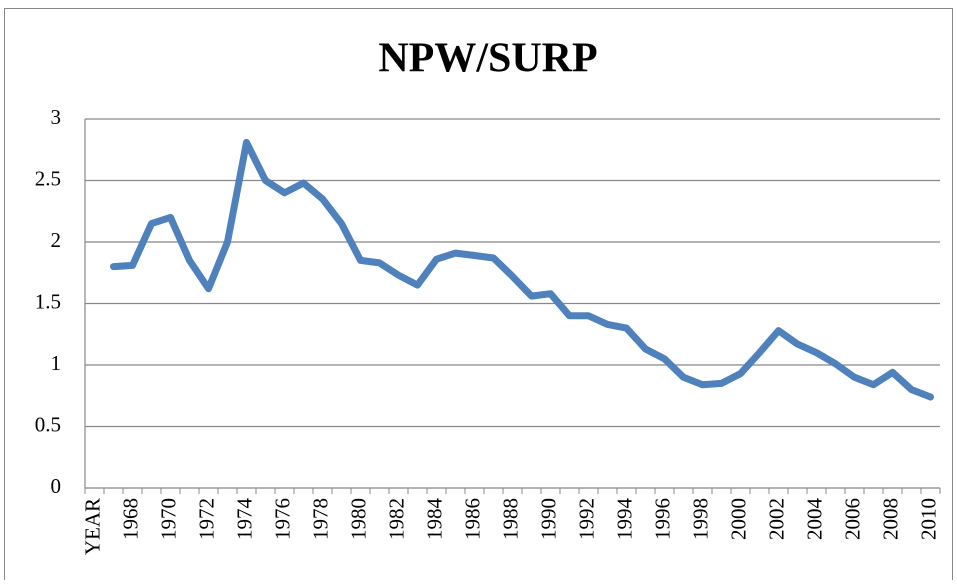  Describe the element at coordinates (56, 117) in the screenshot. I see `y-tick-label: 3` at that location.